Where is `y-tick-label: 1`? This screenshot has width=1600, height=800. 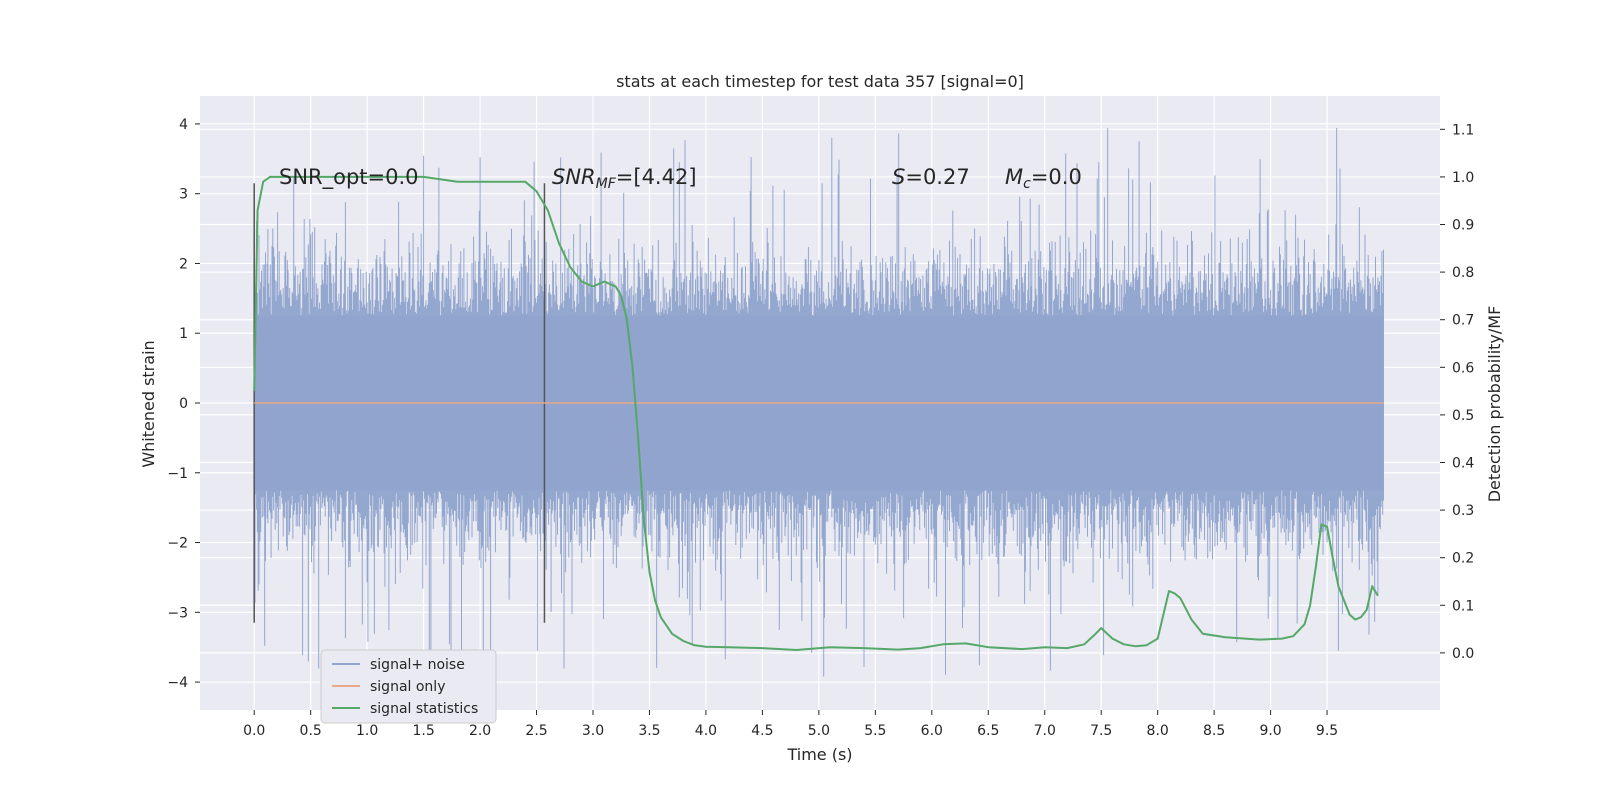
y-tick-label: 1 is located at coordinates (183, 334).